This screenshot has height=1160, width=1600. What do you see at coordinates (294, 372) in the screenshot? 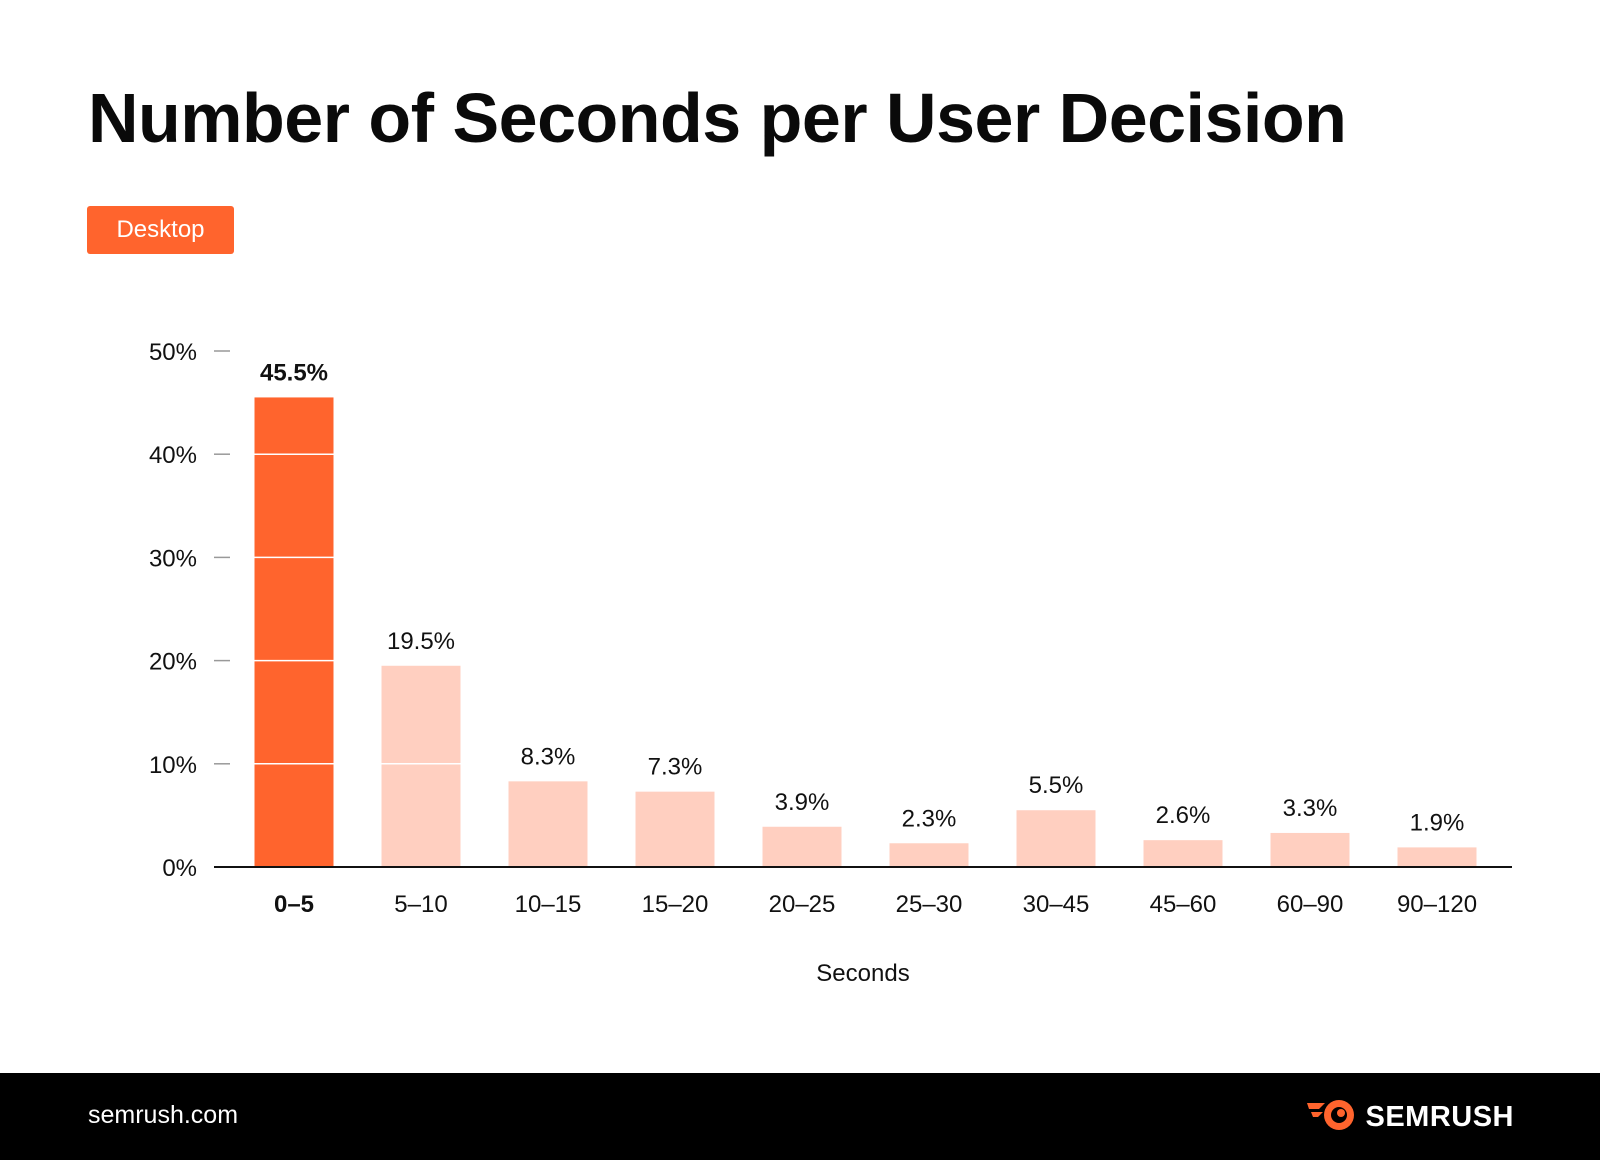
I see `bar-value-label: 45.5%` at bounding box center [294, 372].